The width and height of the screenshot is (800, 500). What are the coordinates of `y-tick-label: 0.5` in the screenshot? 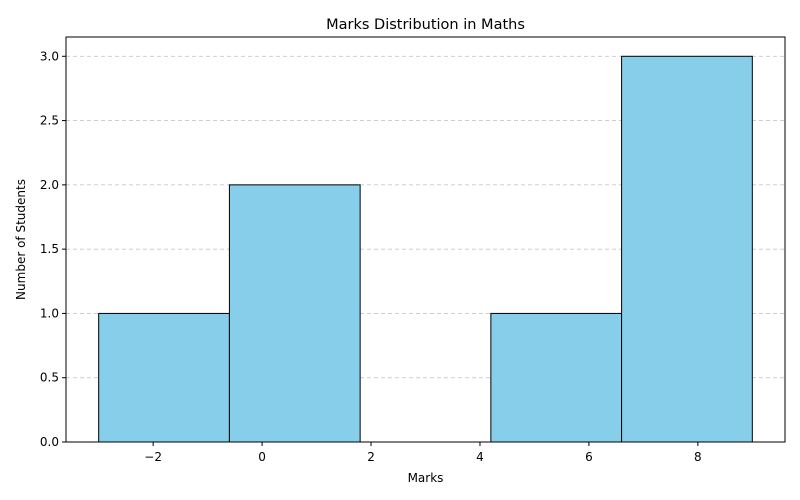 It's located at (49, 378).